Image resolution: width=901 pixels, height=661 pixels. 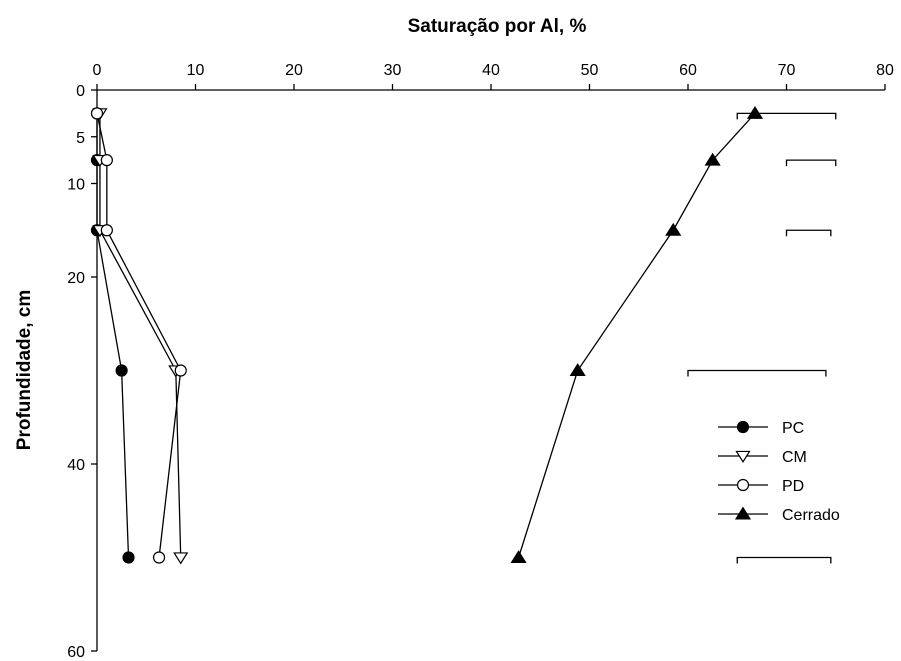 I want to click on y-tick-label: 10, so click(x=76, y=185).